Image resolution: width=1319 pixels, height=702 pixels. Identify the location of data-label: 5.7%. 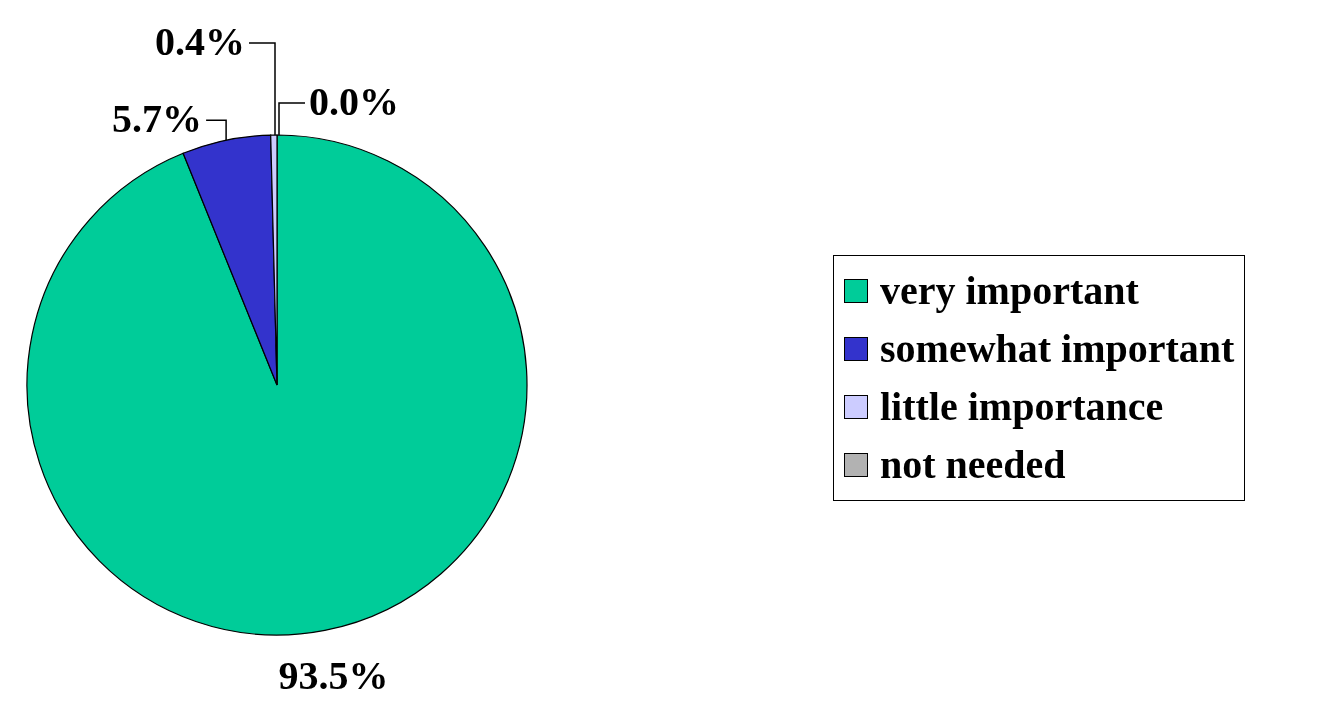
(157, 119).